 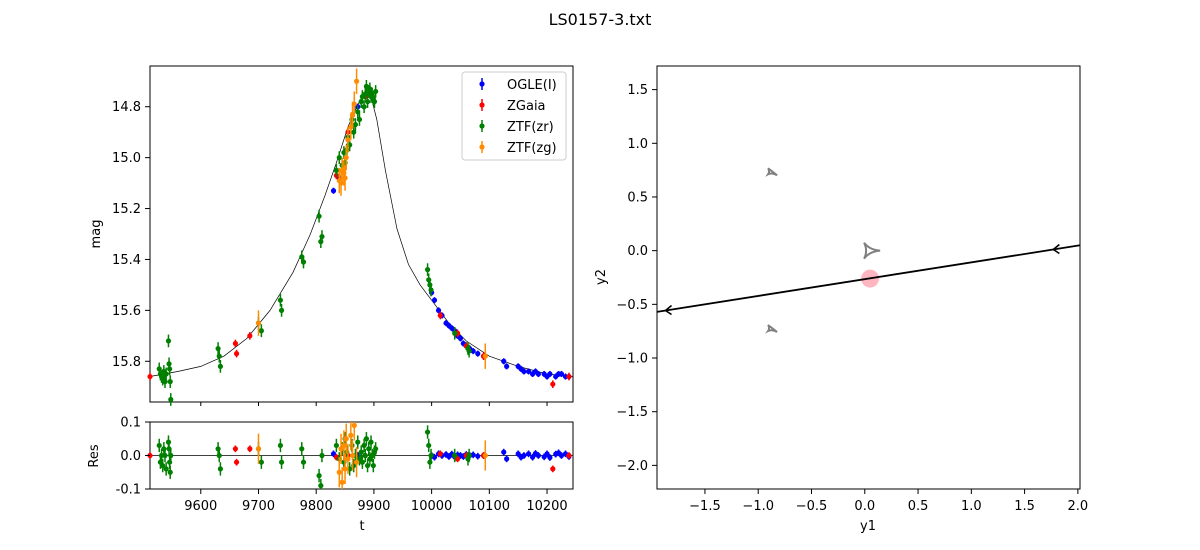 I want to click on x-tick-label: 10000, so click(x=431, y=506).